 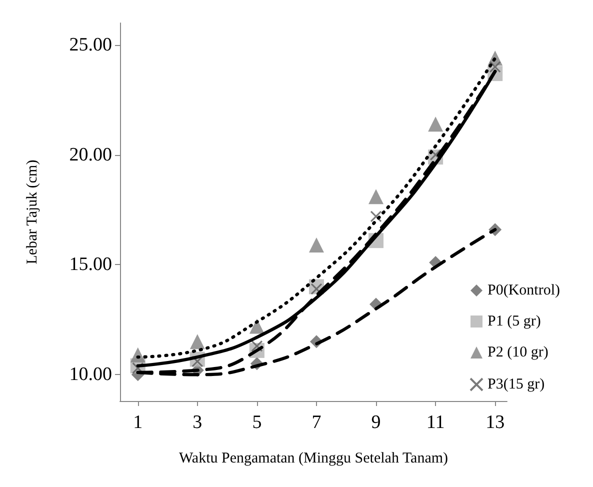 I want to click on x-tick-label: 7, so click(x=317, y=422).